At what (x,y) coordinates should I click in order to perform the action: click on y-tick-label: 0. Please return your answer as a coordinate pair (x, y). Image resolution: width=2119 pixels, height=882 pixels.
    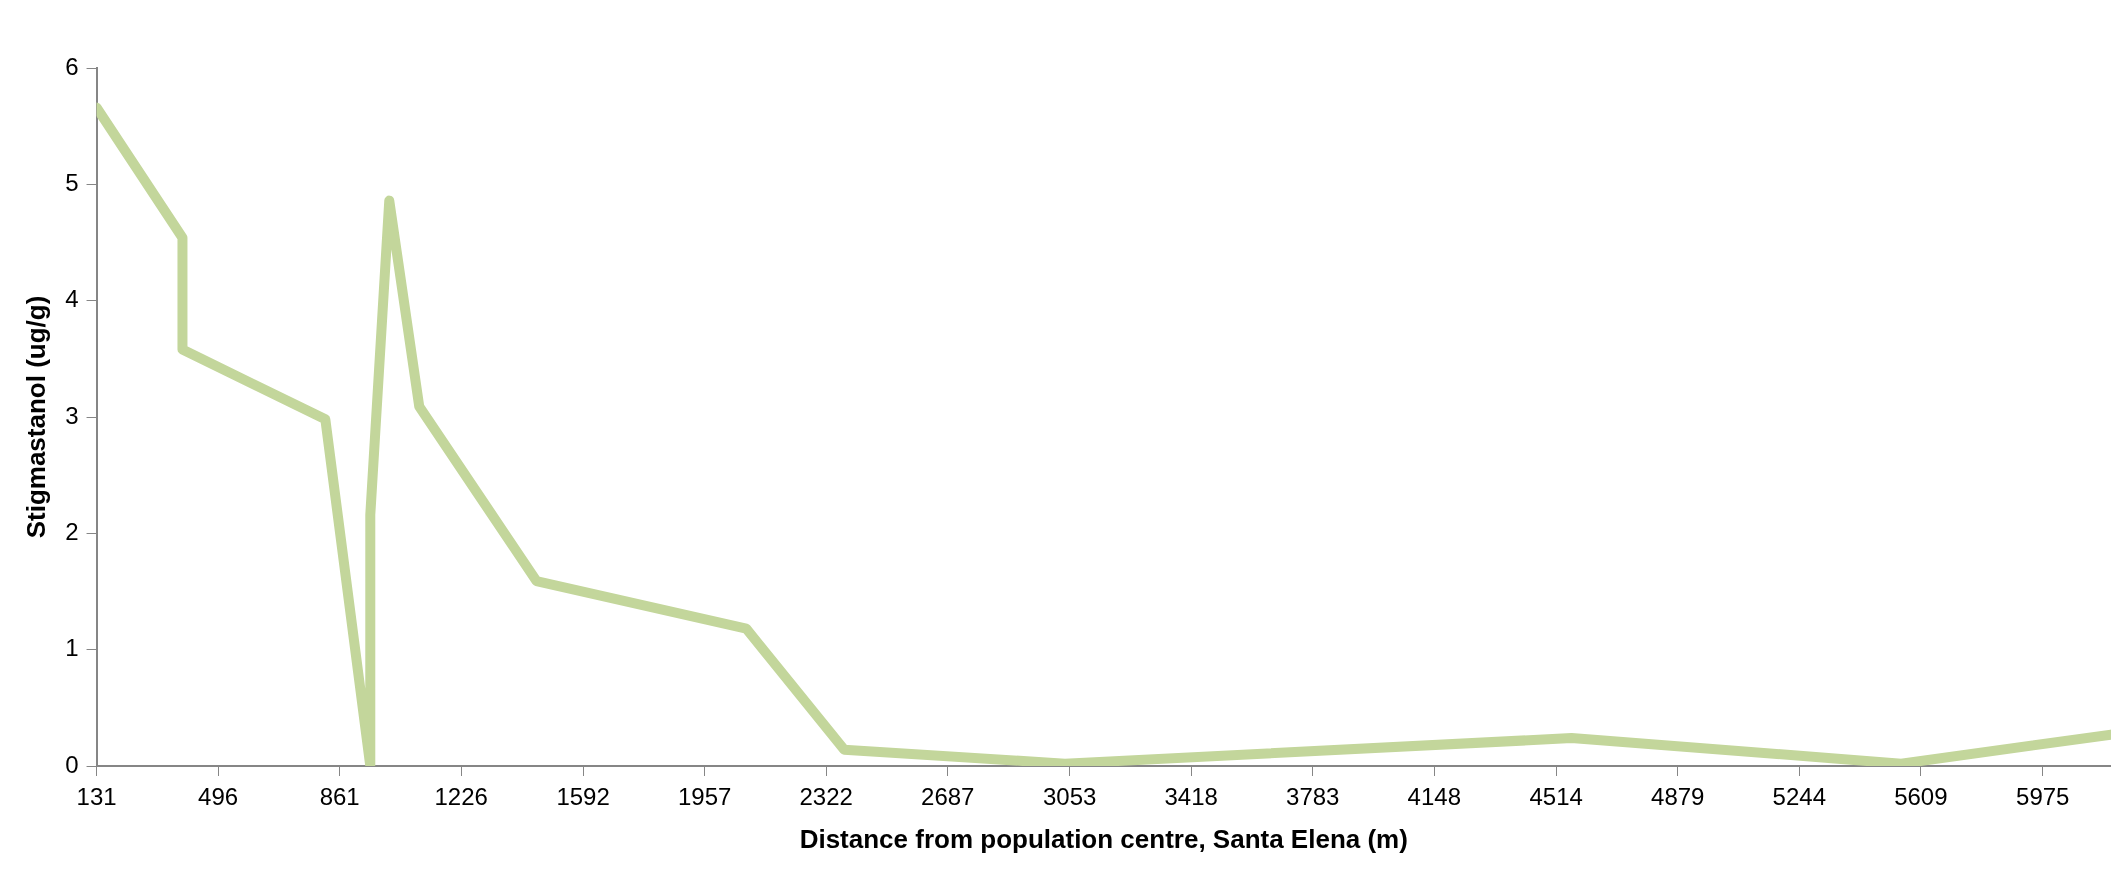
    Looking at the image, I should click on (72, 764).